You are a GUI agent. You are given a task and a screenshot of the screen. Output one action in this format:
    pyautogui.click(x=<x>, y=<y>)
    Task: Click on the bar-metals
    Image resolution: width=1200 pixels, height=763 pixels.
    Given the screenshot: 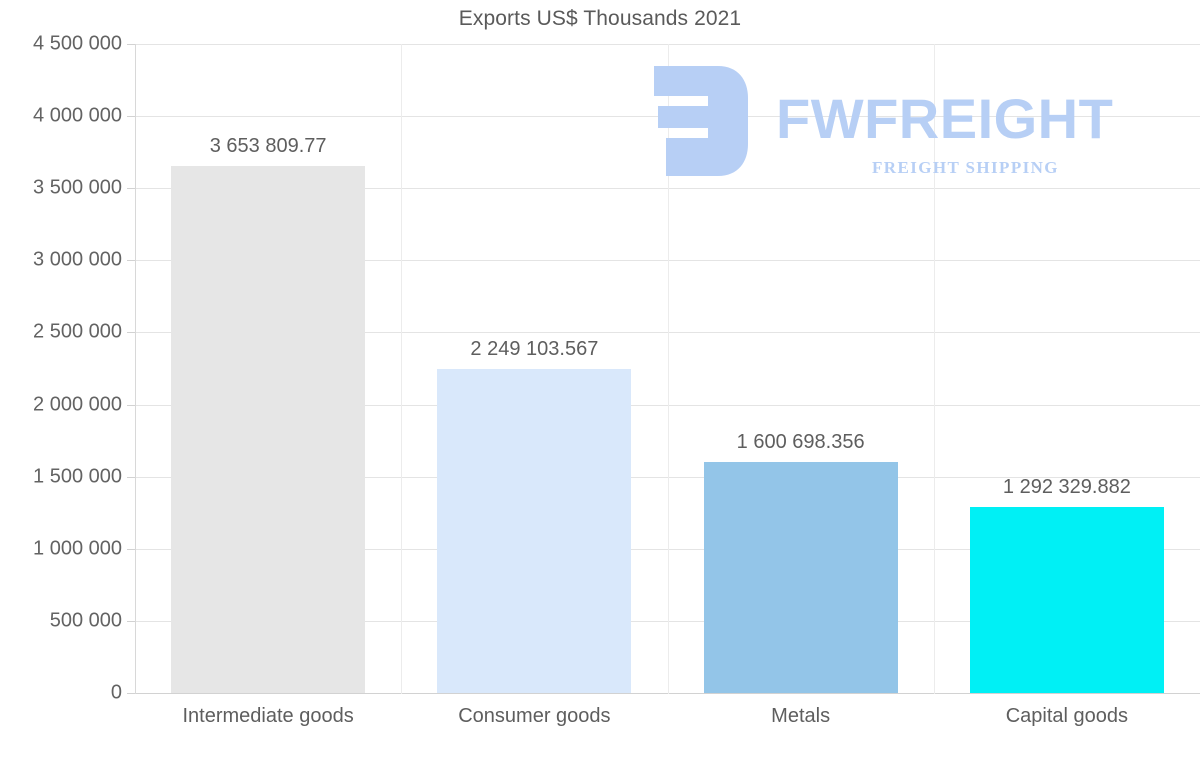 What is the action you would take?
    pyautogui.click(x=800, y=577)
    